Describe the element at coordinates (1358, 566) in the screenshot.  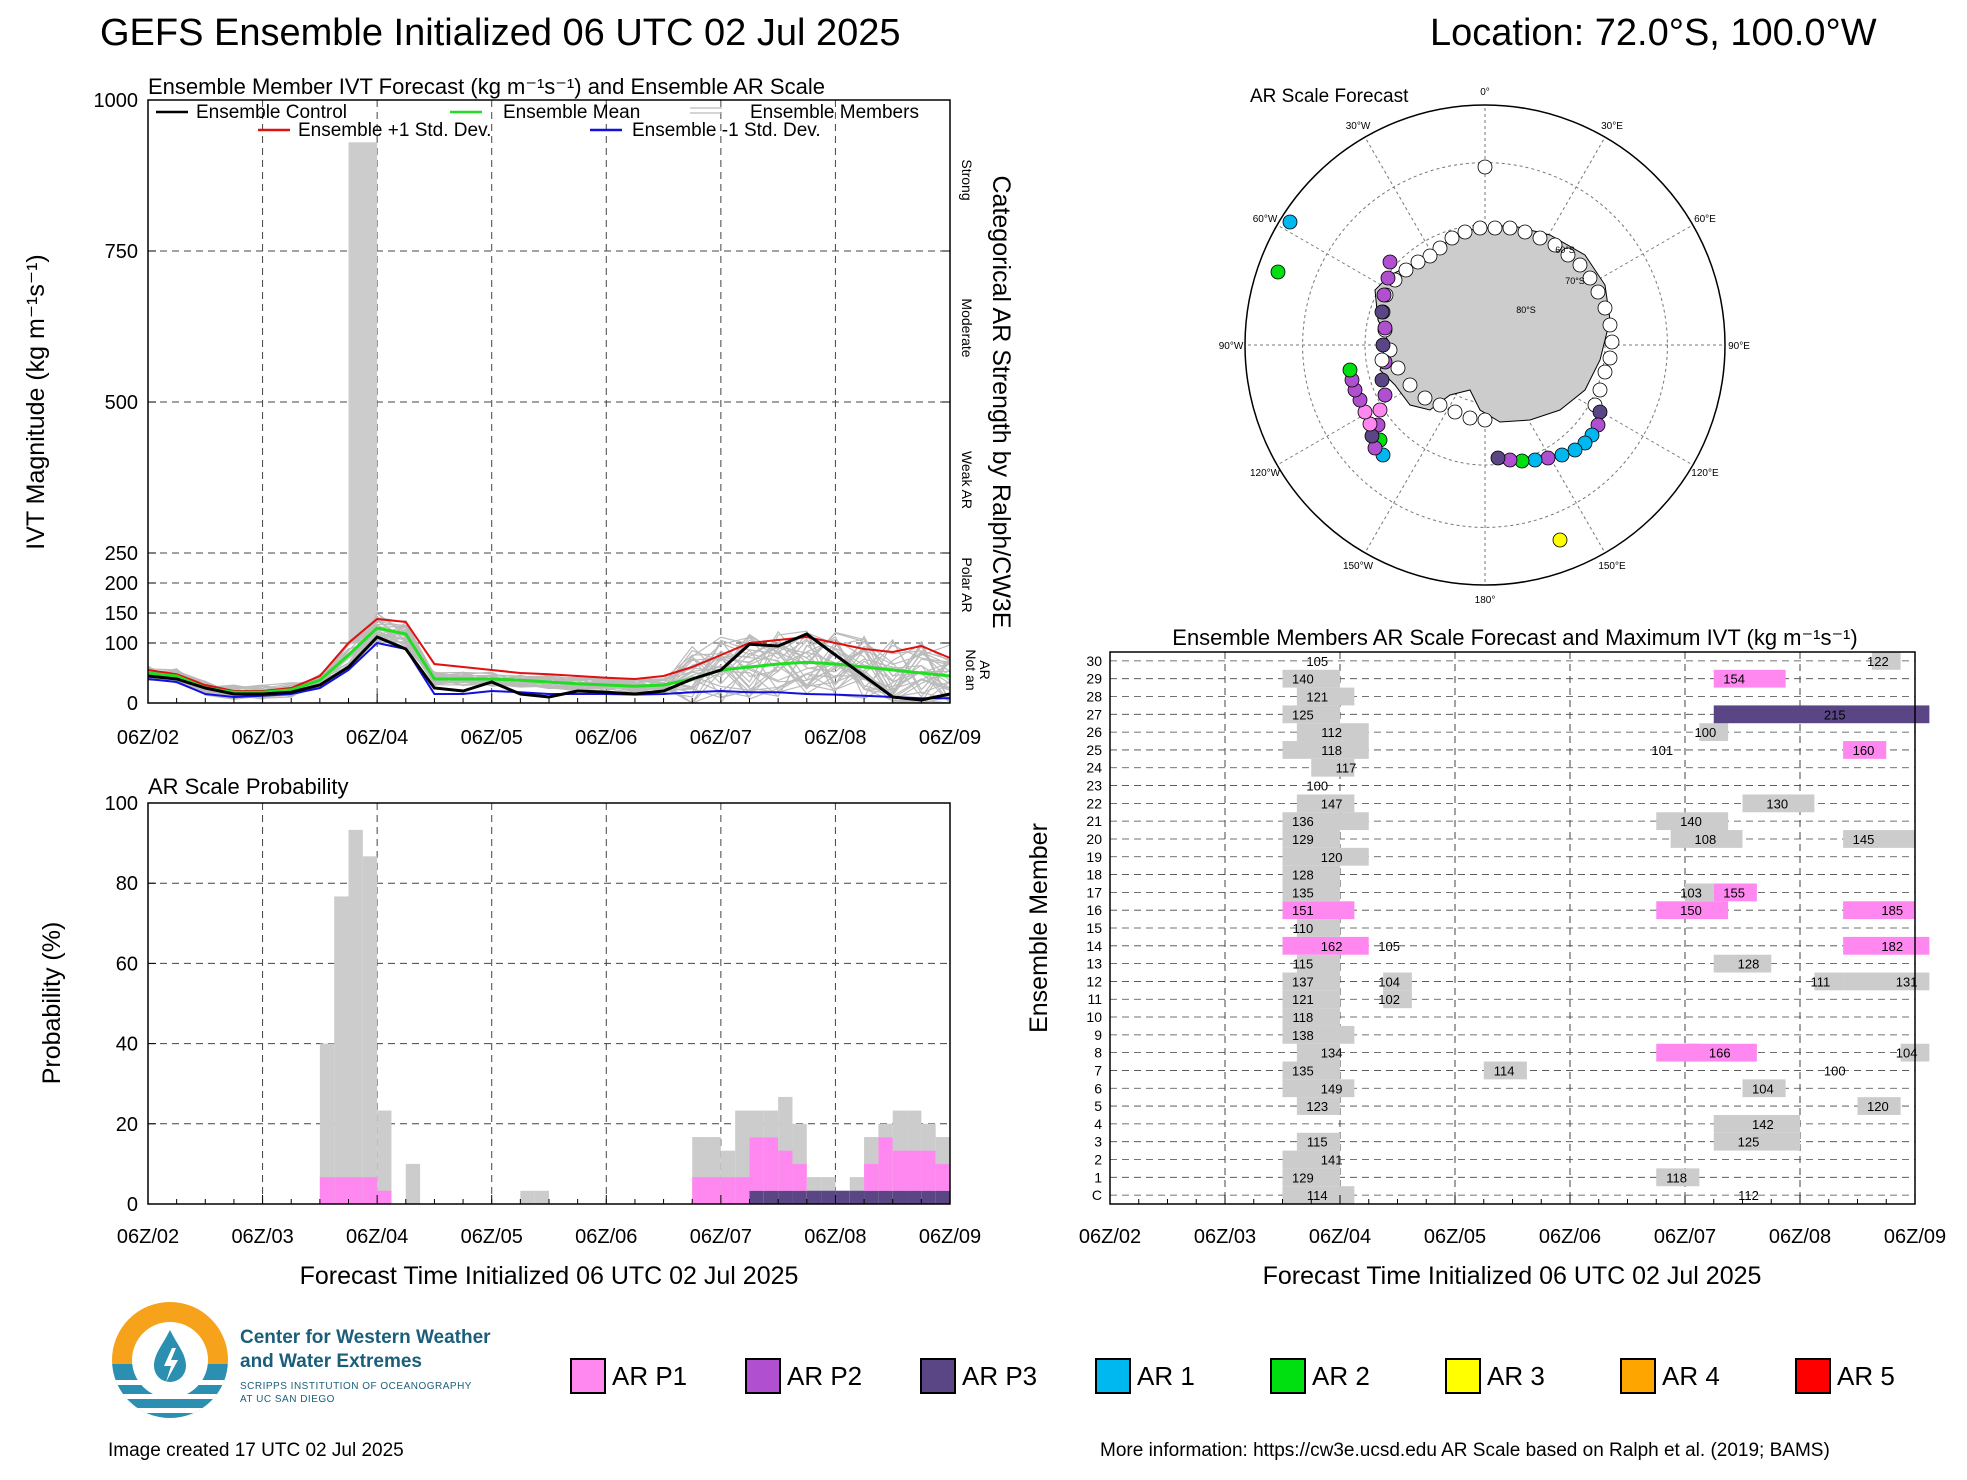
I see `map-longitude-label: 150°W` at that location.